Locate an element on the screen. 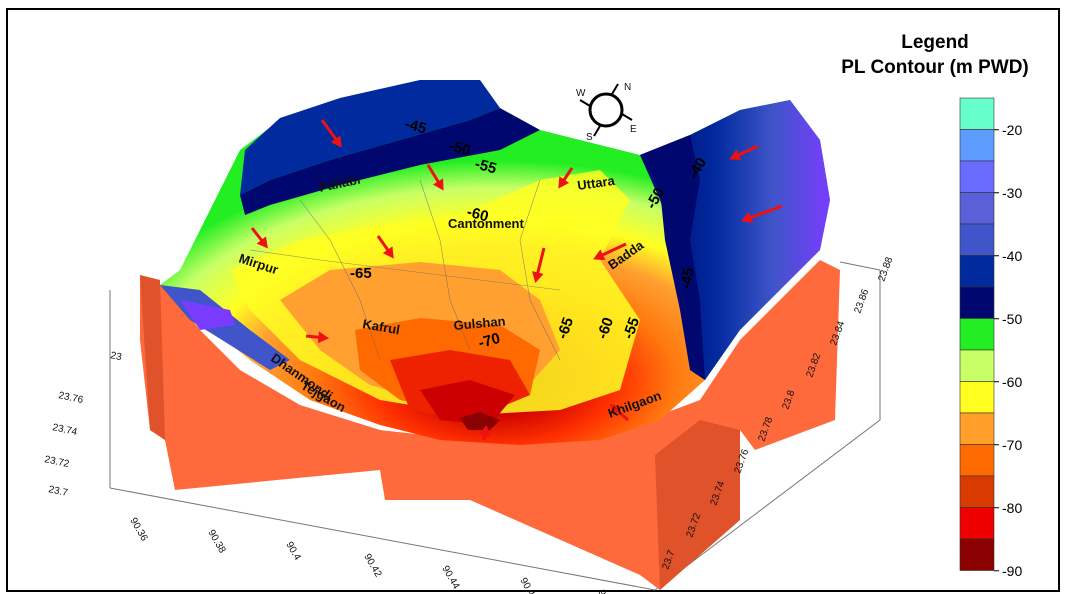  legend-tick-label: -50 is located at coordinates (1012, 319).